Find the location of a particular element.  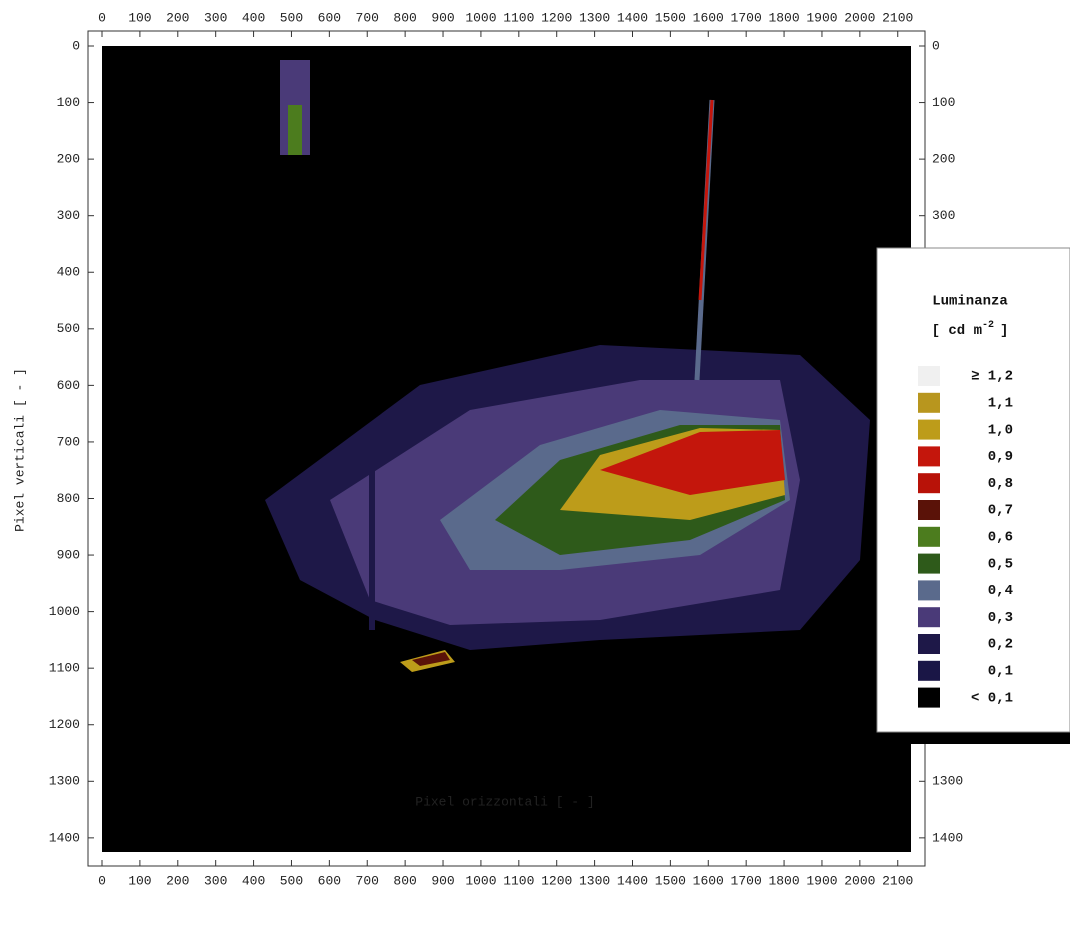

legend-label: 0,6 is located at coordinates (1000, 538).